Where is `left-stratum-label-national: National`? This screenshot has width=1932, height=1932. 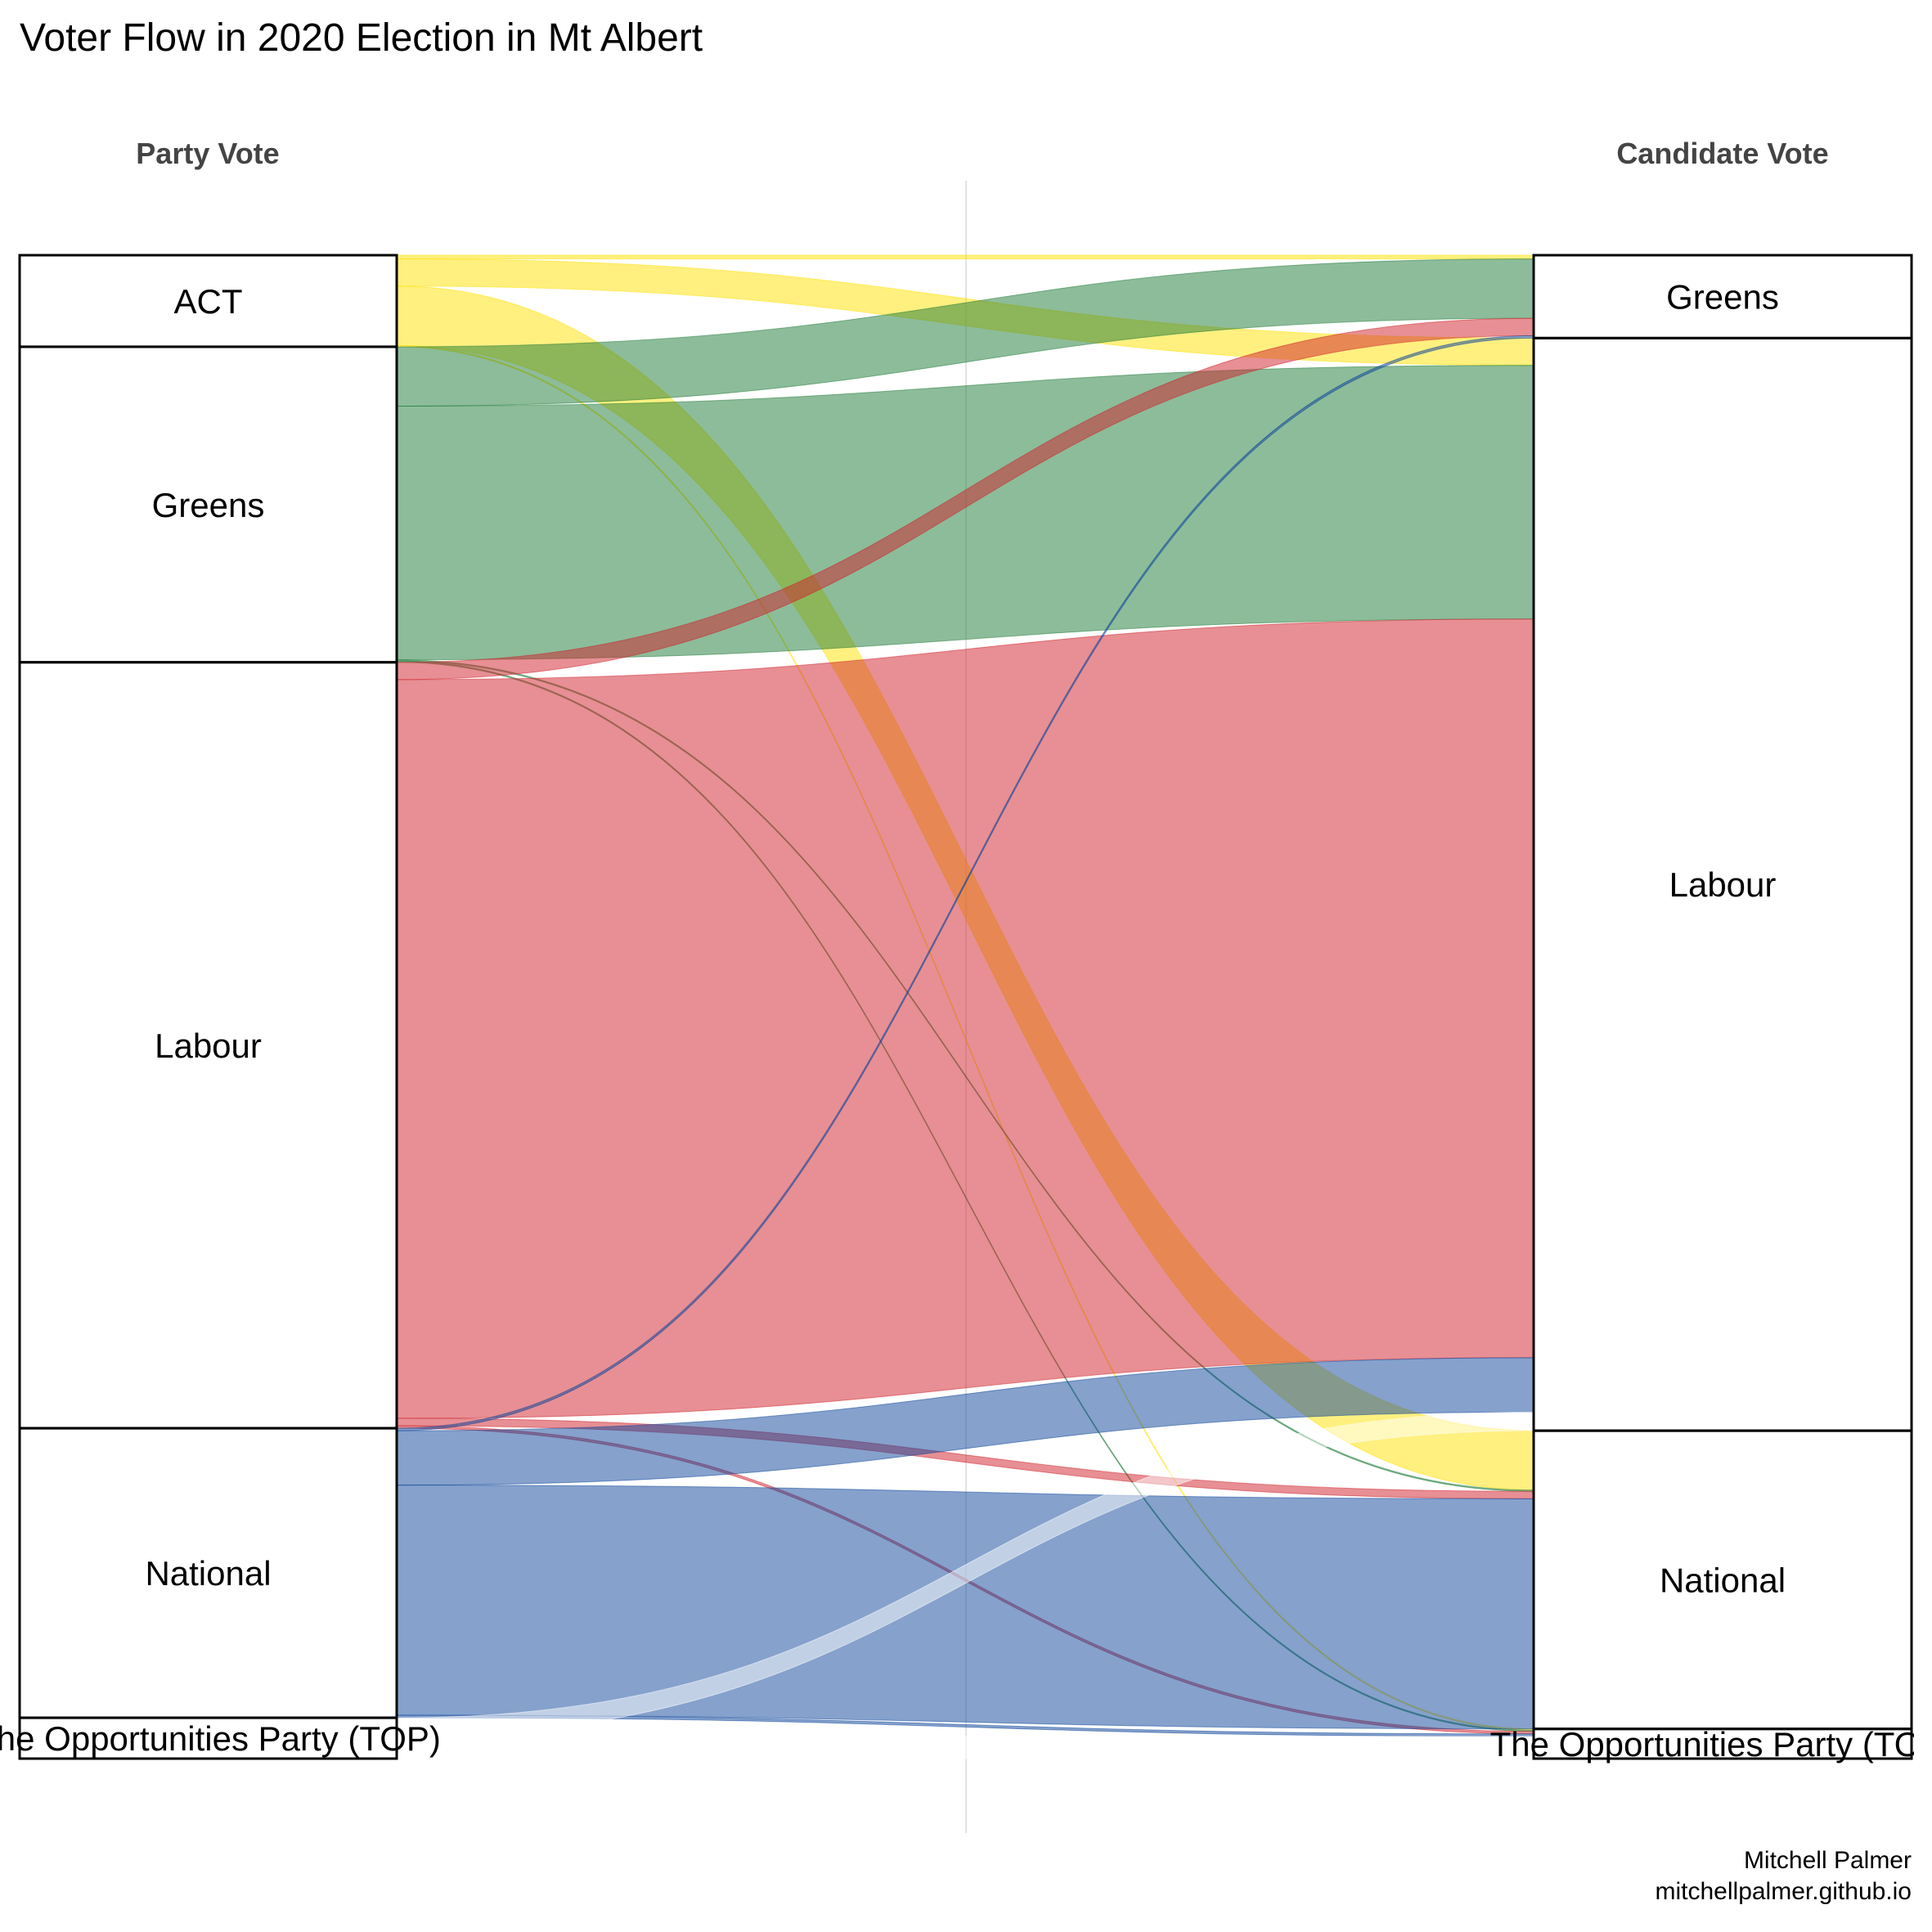 left-stratum-label-national: National is located at coordinates (208, 1574).